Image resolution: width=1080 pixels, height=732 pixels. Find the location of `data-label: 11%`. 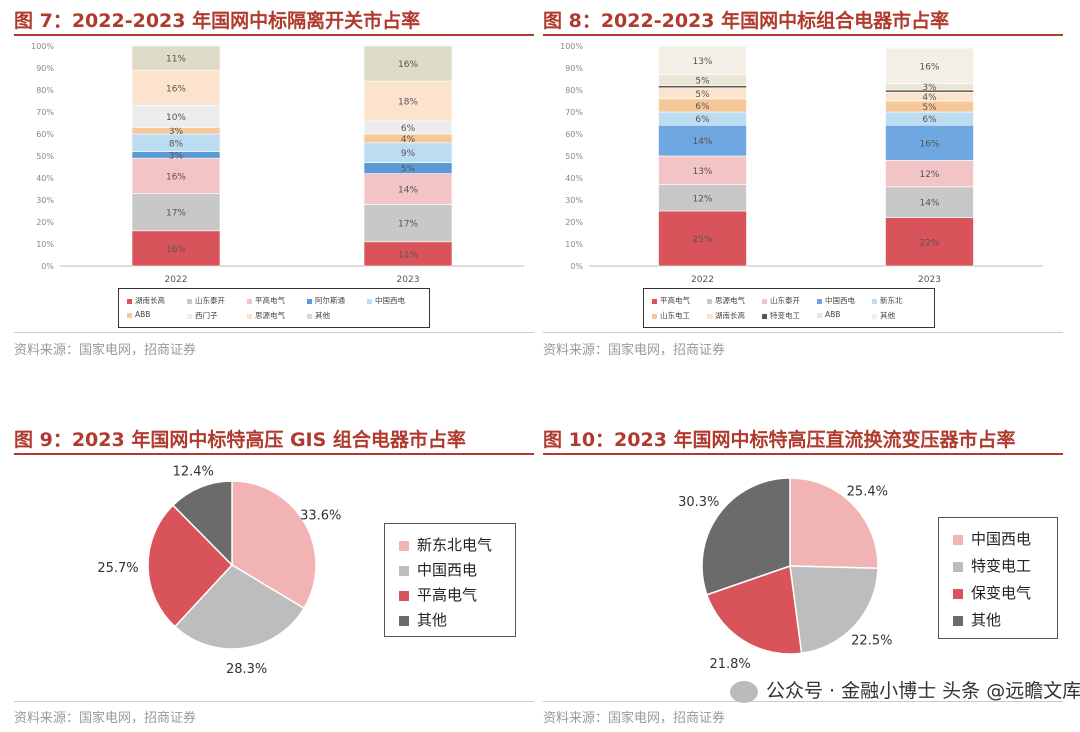

data-label: 11% is located at coordinates (408, 255).